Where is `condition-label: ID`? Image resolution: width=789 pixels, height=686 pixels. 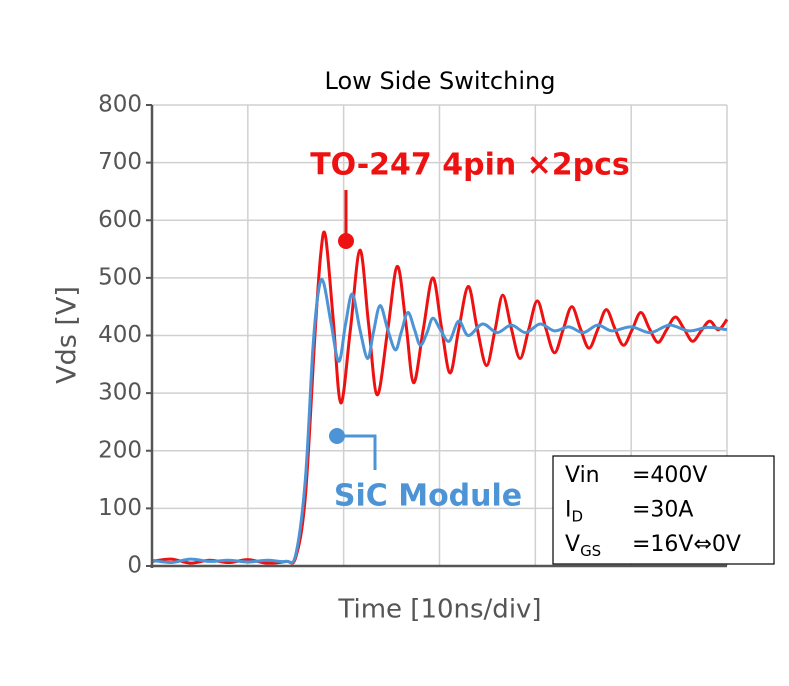
condition-label: ID is located at coordinates (574, 512).